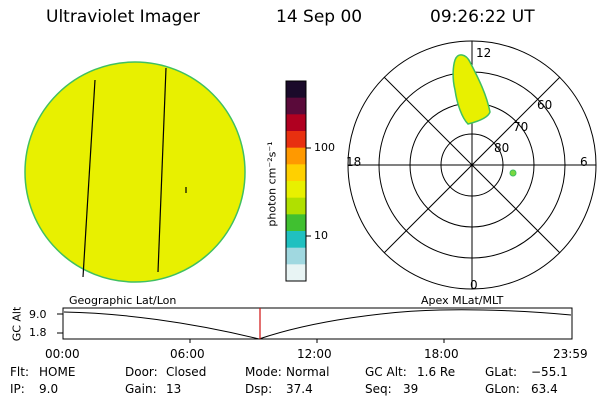 This screenshot has height=400, width=600. What do you see at coordinates (299, 389) in the screenshot?
I see `dsp-value: 37.4` at bounding box center [299, 389].